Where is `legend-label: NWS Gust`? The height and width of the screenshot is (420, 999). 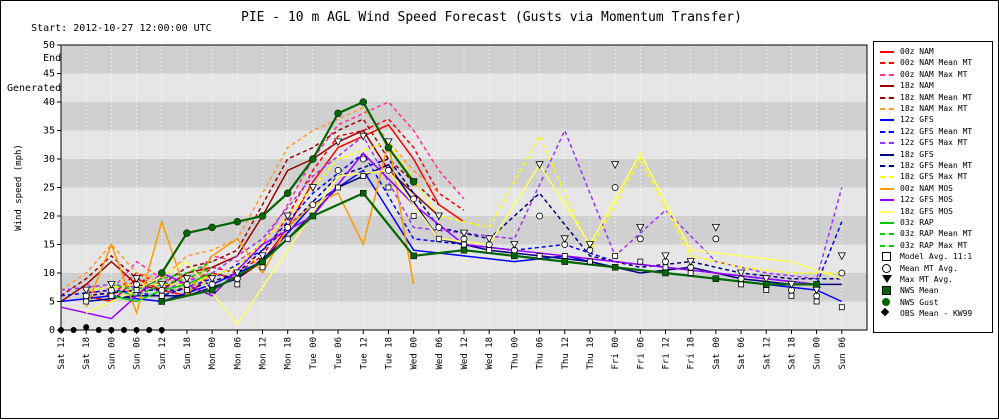 legend-label: NWS Gust is located at coordinates (919, 302).